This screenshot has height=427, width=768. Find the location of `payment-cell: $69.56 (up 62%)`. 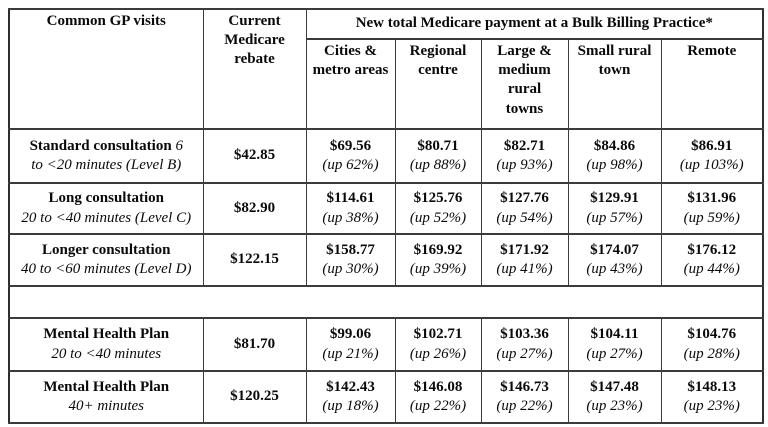

payment-cell: $69.56 (up 62%) is located at coordinates (350, 156).